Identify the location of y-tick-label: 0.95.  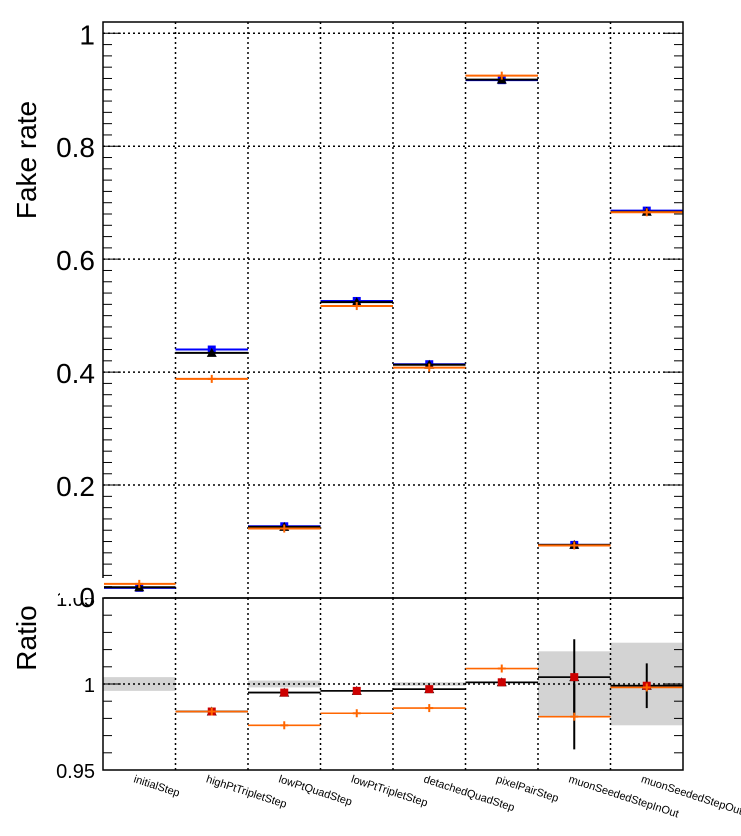
(75, 772).